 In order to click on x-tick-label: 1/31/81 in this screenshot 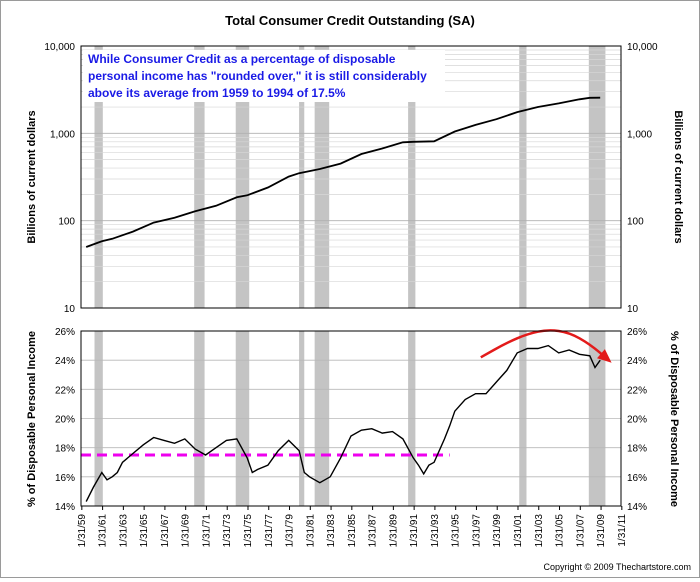, I will do `click(310, 531)`.